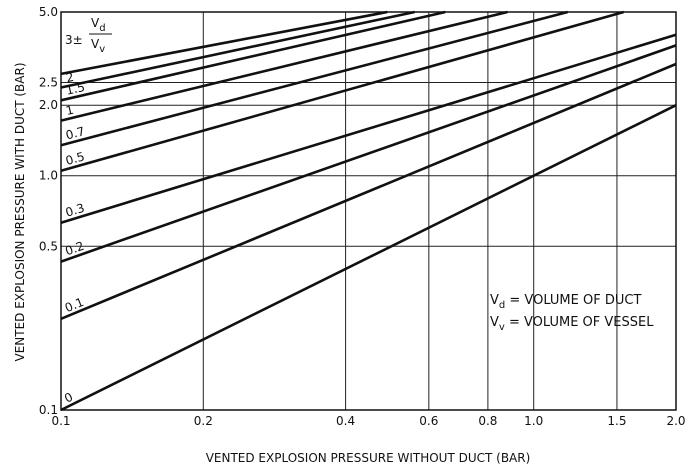  I want to click on curve-label: 0.5, so click(75, 158).